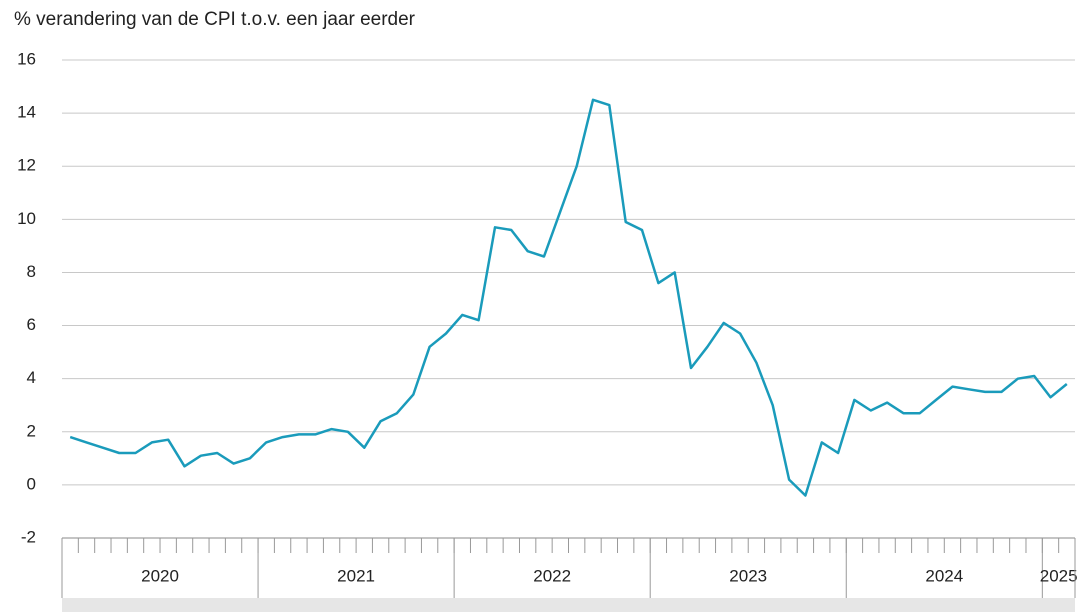  I want to click on y-tick-label: -2, so click(28, 536).